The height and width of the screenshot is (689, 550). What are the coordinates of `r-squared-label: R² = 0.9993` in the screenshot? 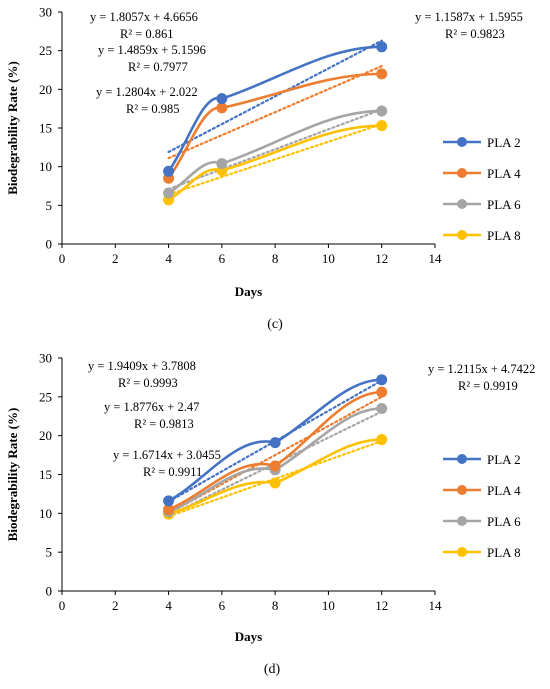 It's located at (148, 383).